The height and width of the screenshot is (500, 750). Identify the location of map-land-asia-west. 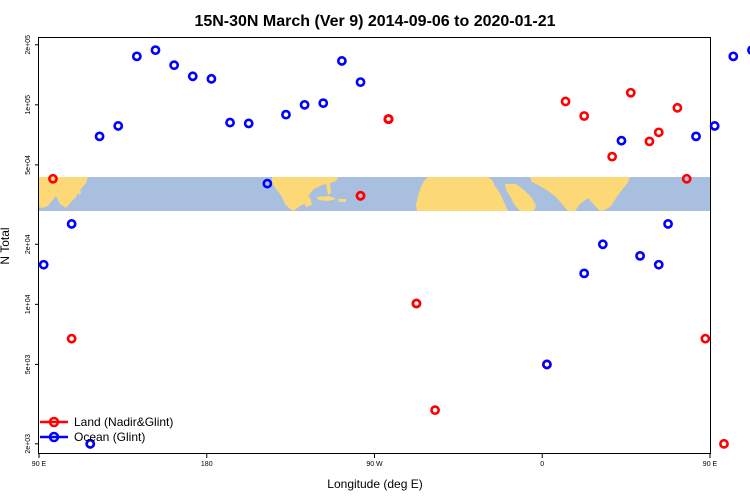
(63, 192).